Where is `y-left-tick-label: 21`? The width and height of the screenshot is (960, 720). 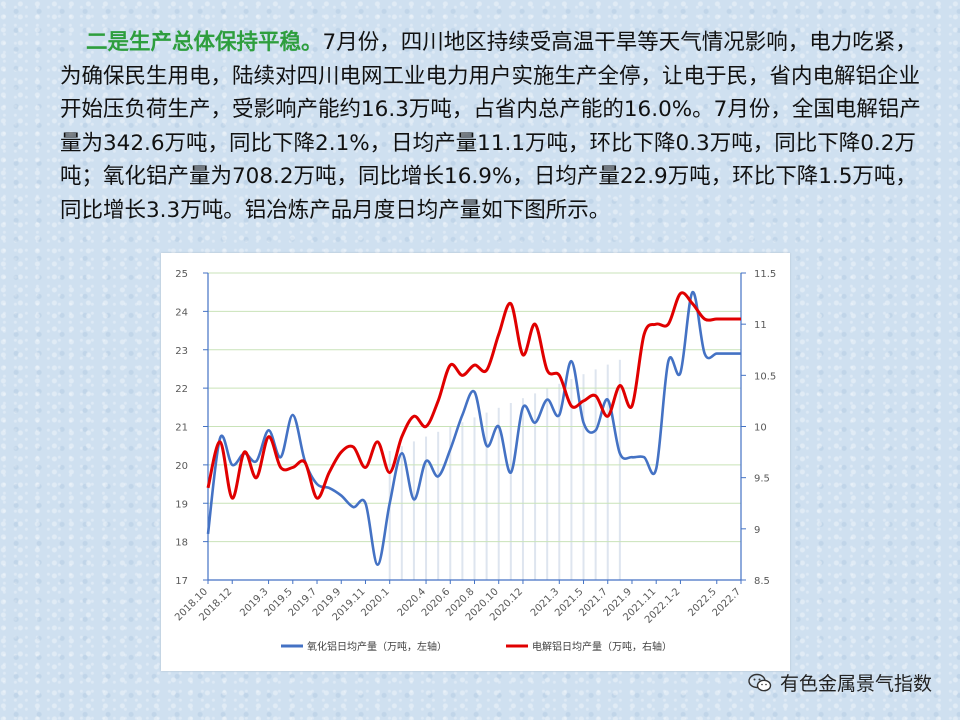
y-left-tick-label: 21 is located at coordinates (181, 428).